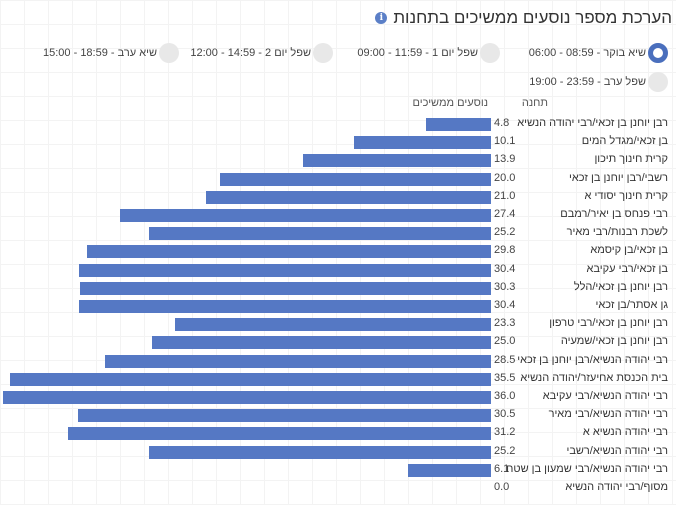 This screenshot has height=505, width=676. Describe the element at coordinates (614, 341) in the screenshot. I see `station-label: רבן יוחנן בן זכאי/שמעיה` at that location.